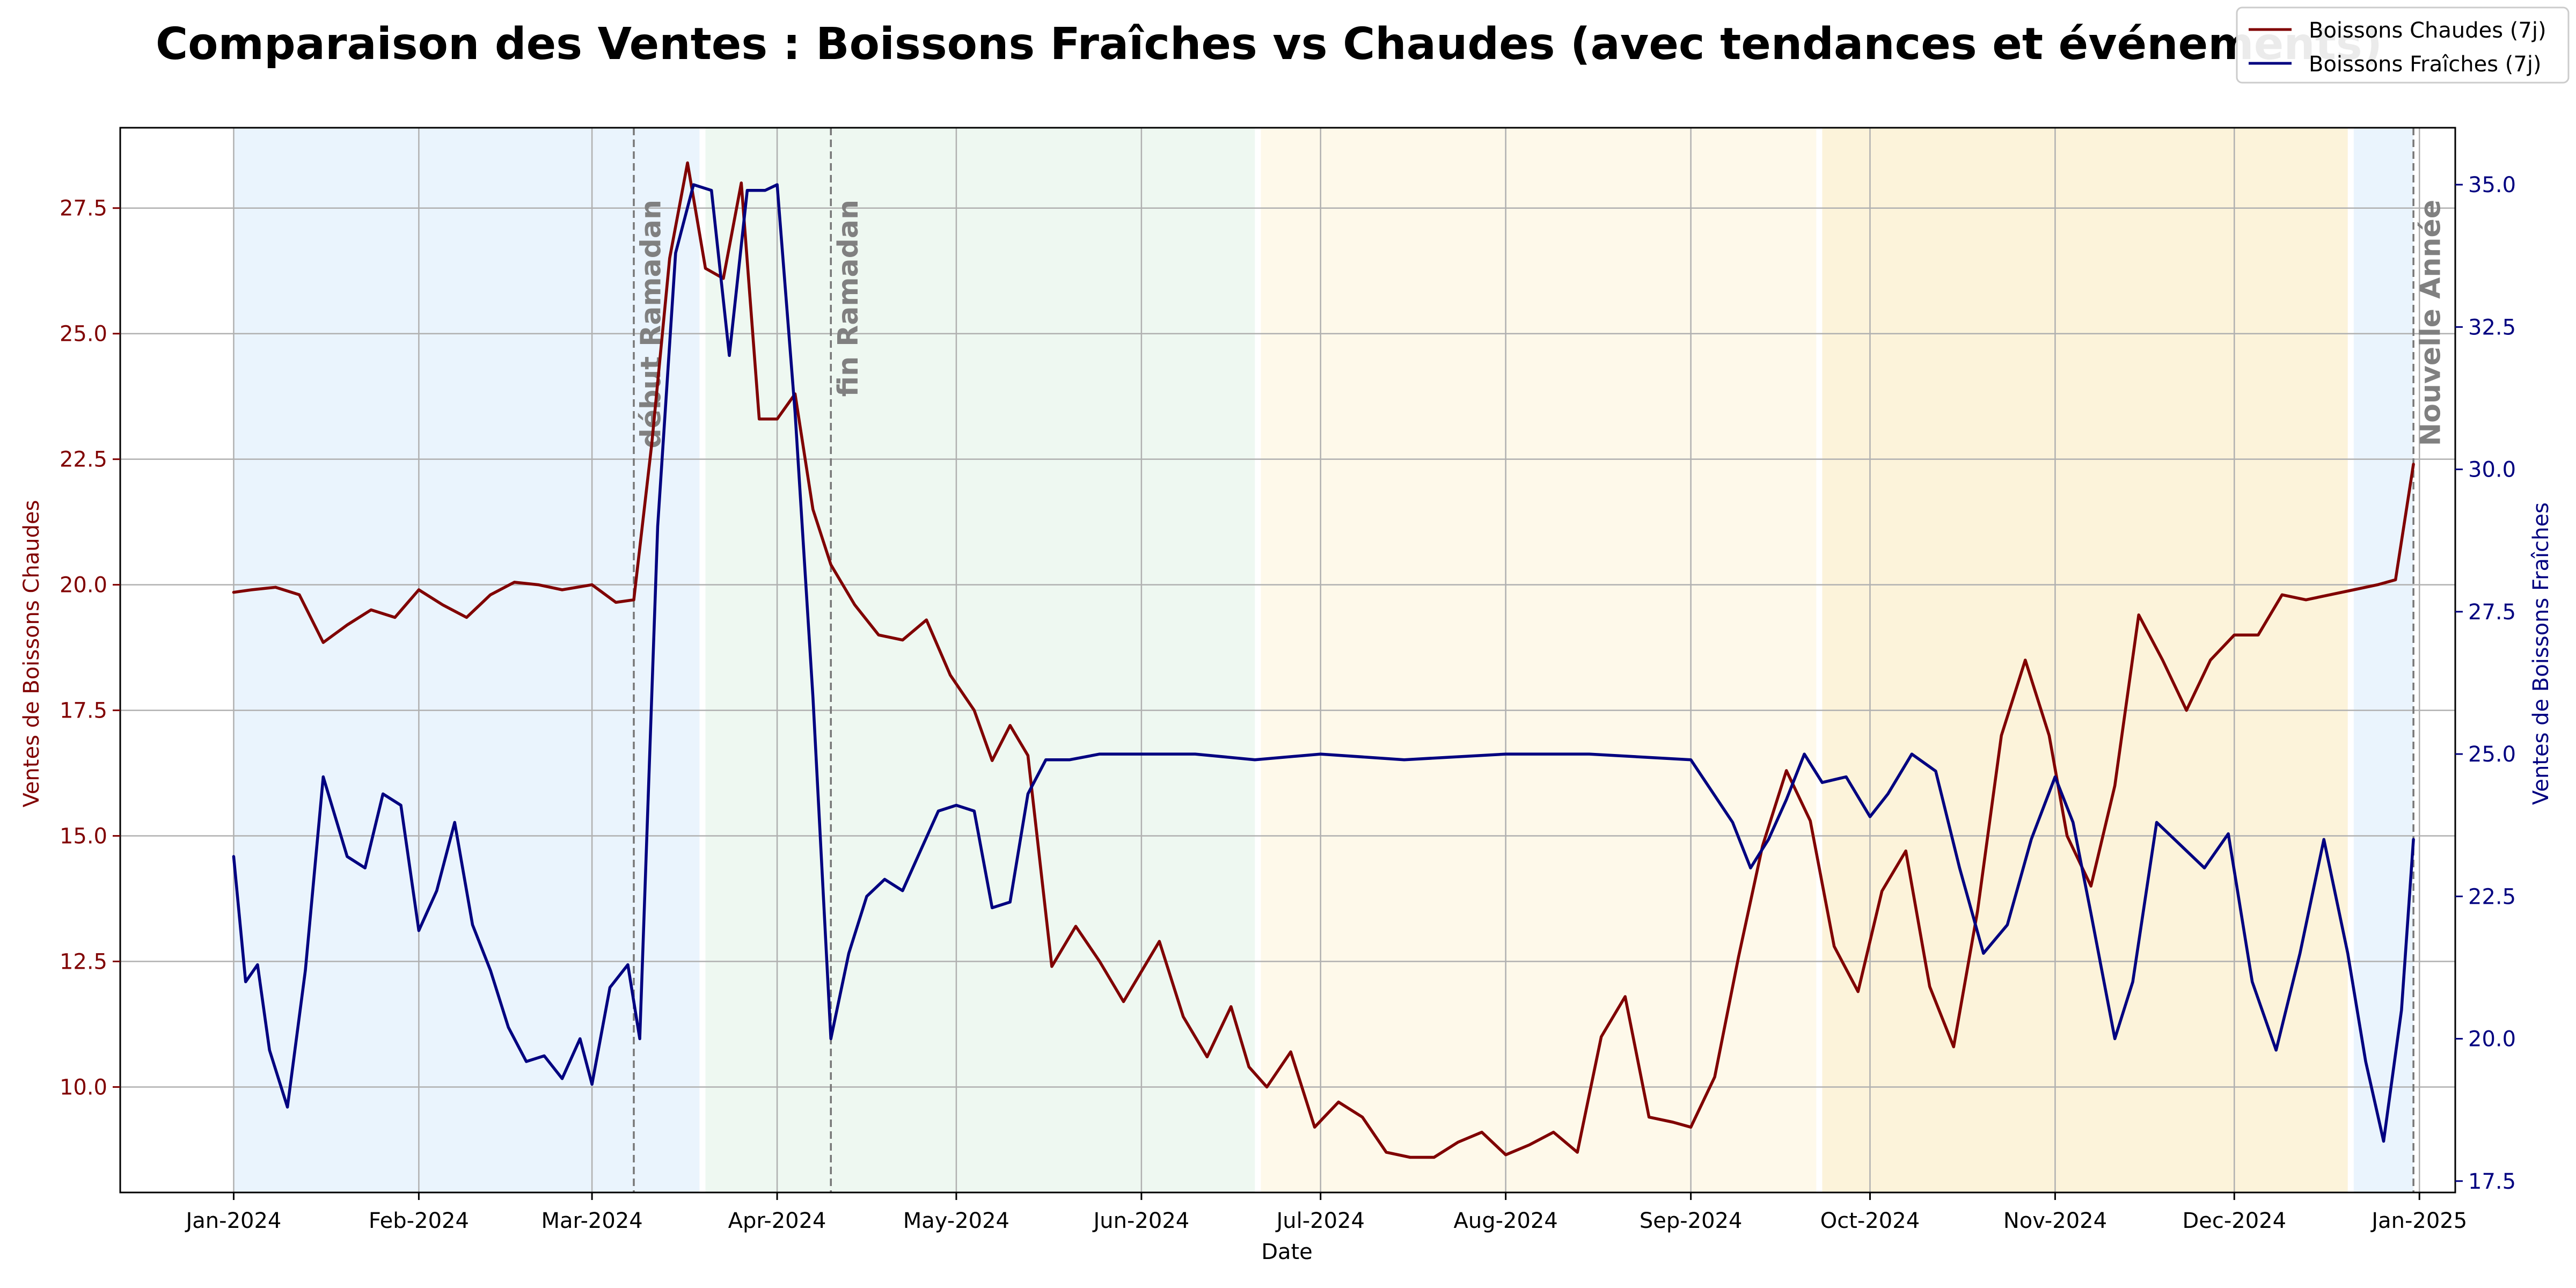 The height and width of the screenshot is (1288, 2576). What do you see at coordinates (2418, 1221) in the screenshot?
I see `x-tick-label: Jan-2025` at bounding box center [2418, 1221].